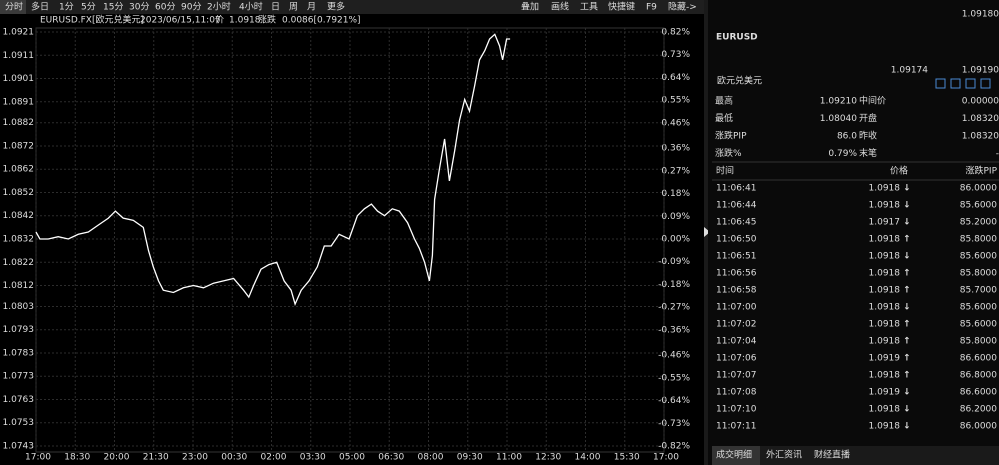 The height and width of the screenshot is (465, 999). I want to click on y-tick-label: 1.0832, so click(19, 240).